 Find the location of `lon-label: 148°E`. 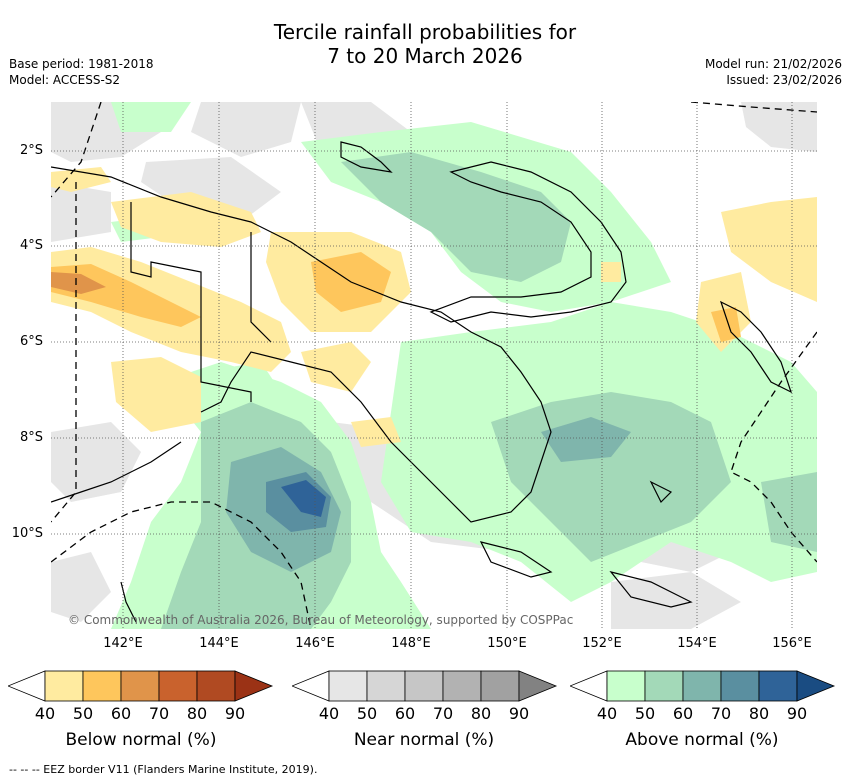

lon-label: 148°E is located at coordinates (411, 643).